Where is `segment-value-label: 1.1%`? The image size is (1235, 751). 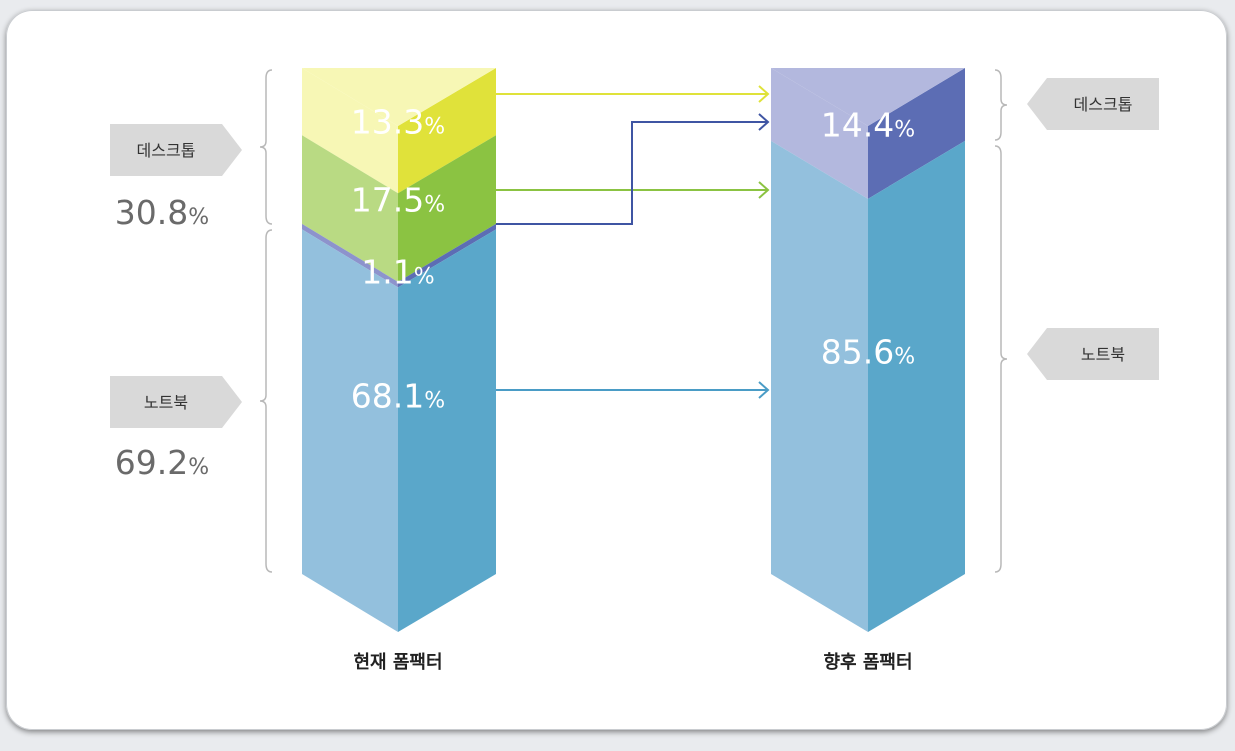 segment-value-label: 1.1% is located at coordinates (397, 271).